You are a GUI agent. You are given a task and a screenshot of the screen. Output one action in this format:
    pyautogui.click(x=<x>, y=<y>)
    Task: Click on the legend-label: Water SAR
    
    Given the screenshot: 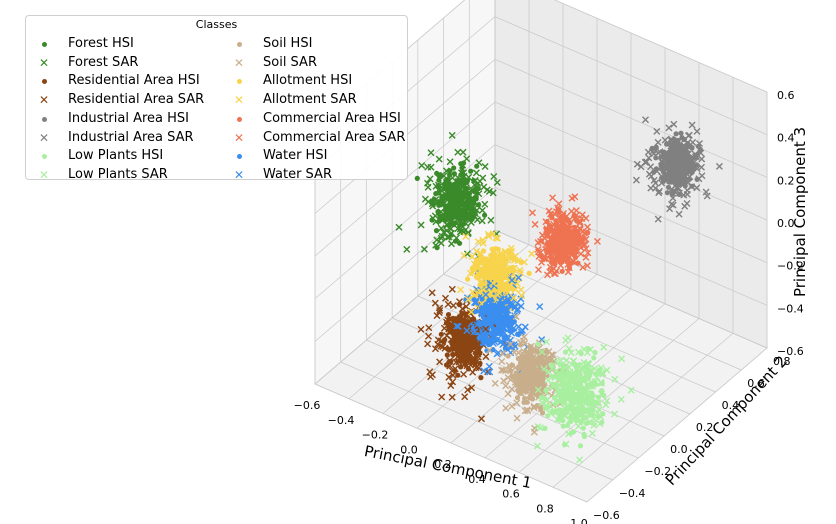 What is the action you would take?
    pyautogui.click(x=297, y=174)
    